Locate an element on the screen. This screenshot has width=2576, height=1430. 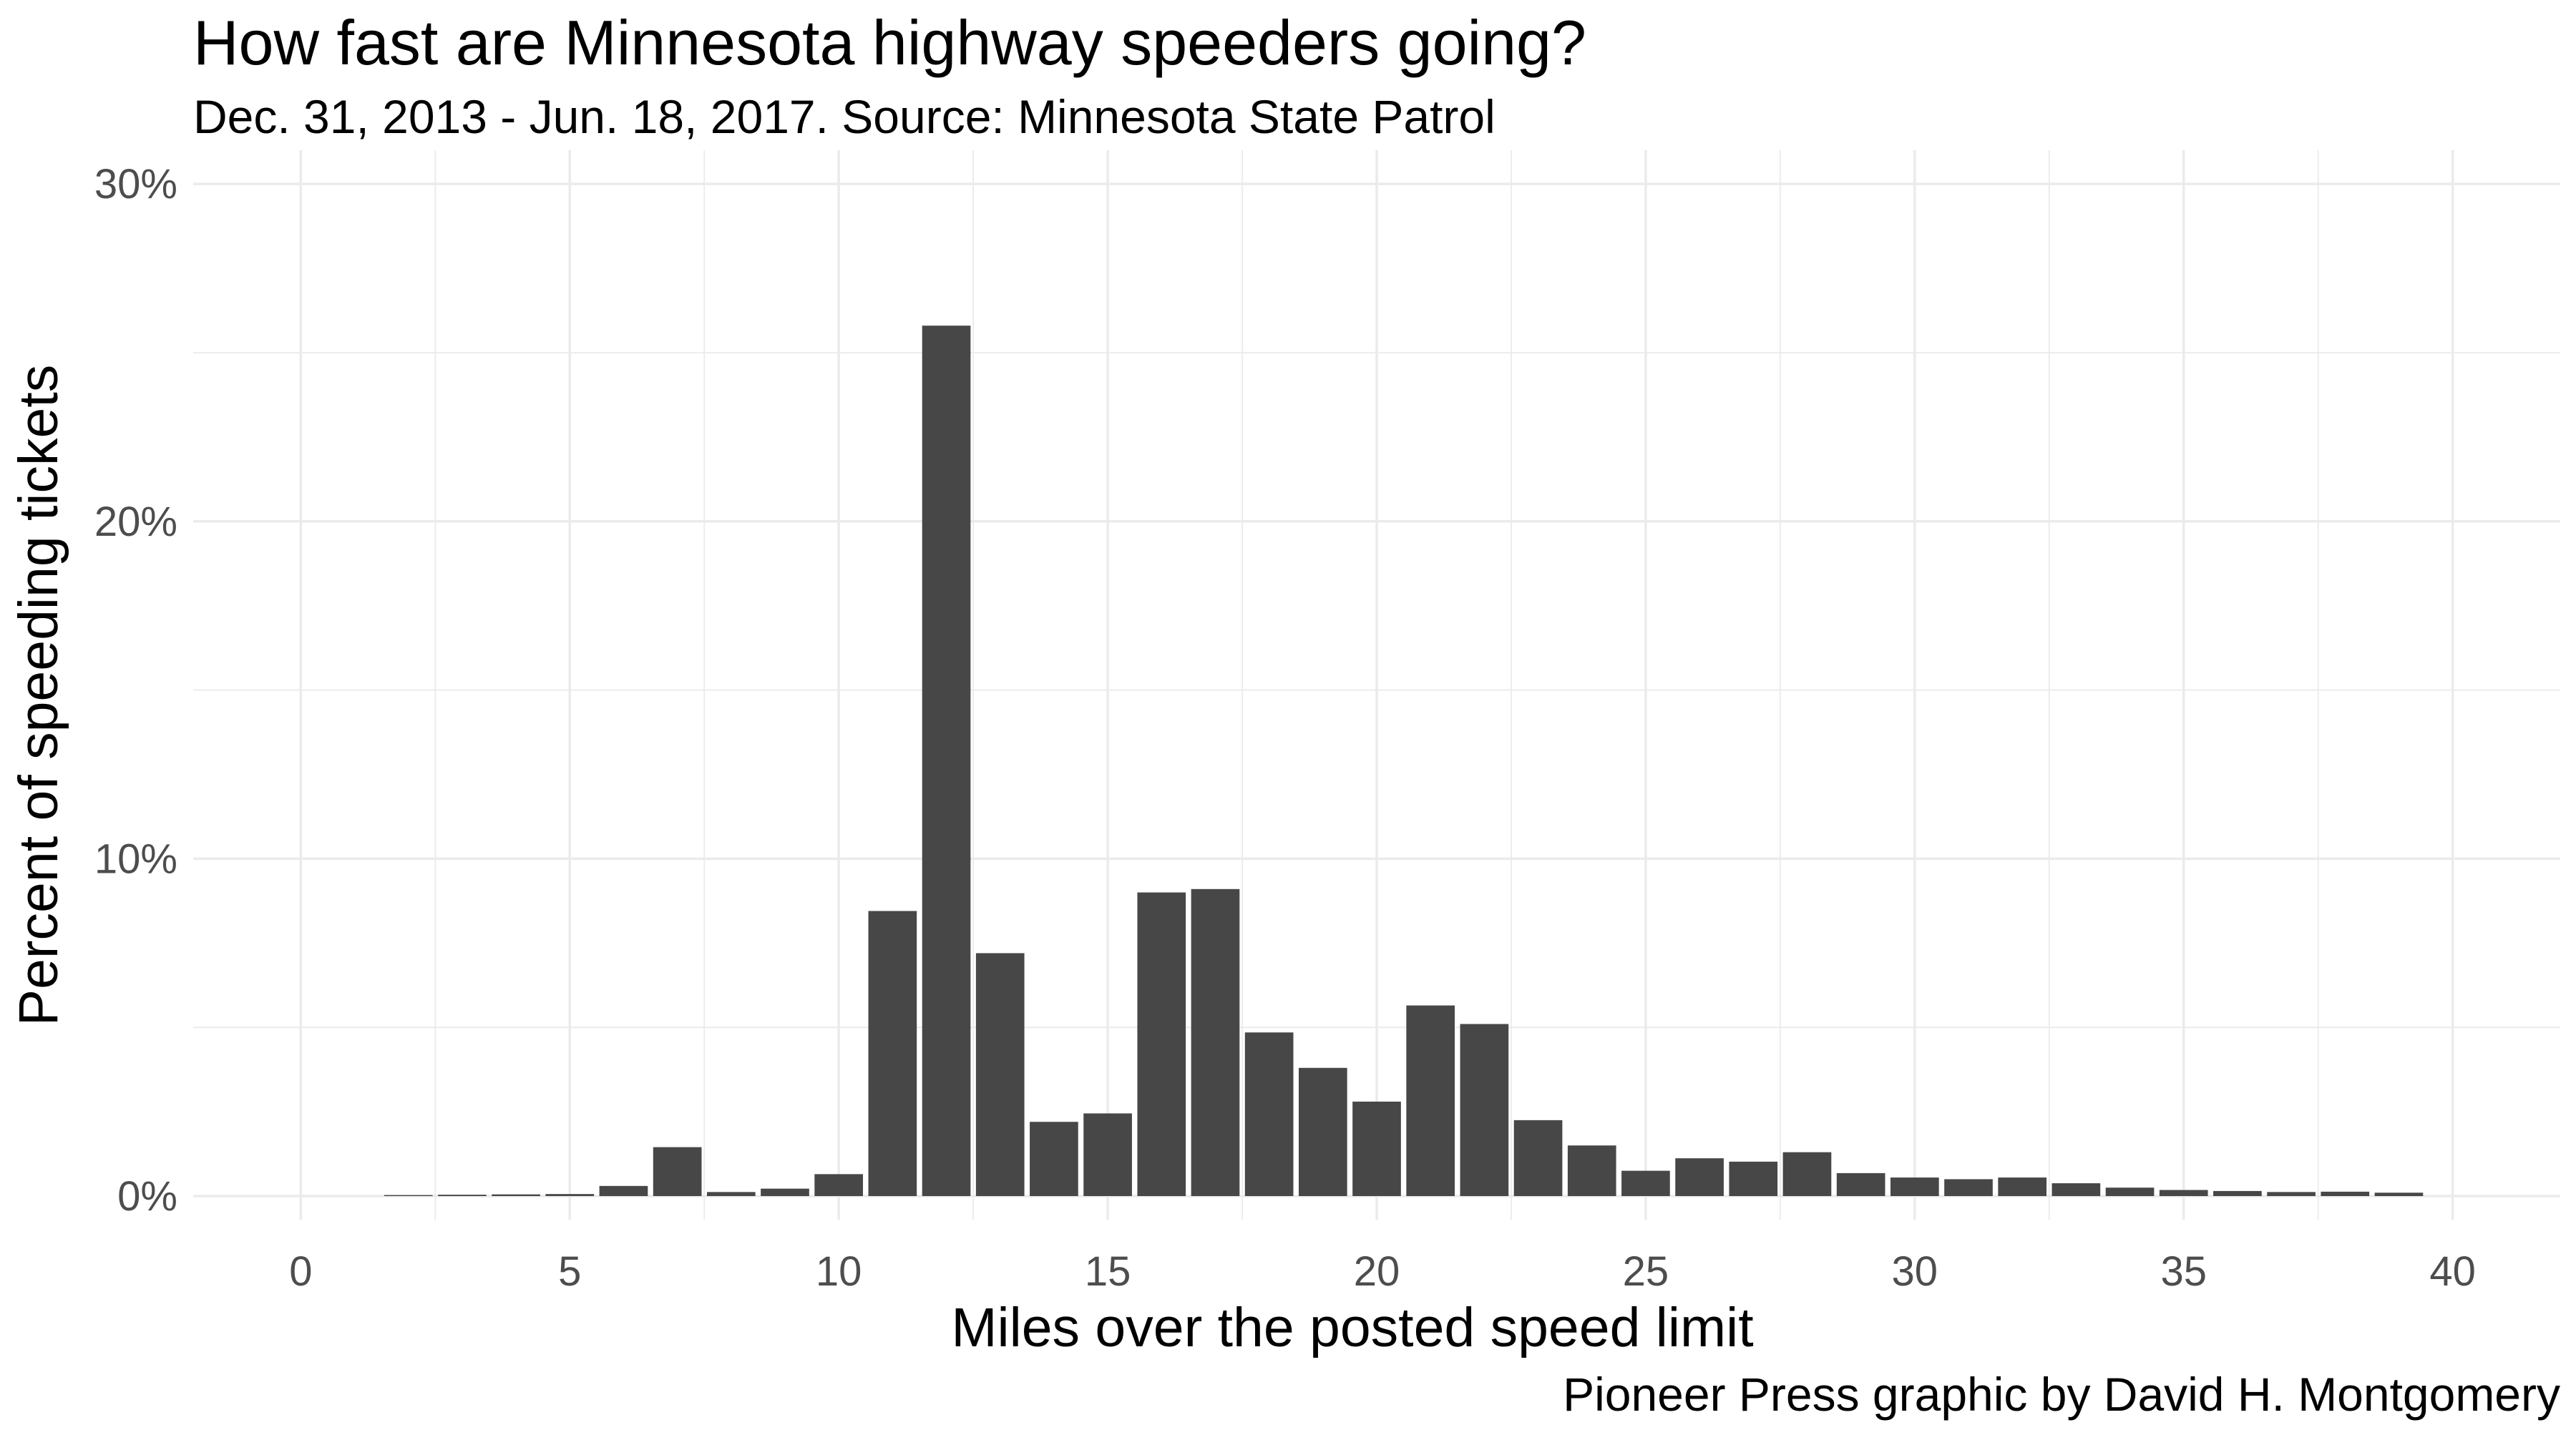
x-tick-label: 35 is located at coordinates (2183, 1271).